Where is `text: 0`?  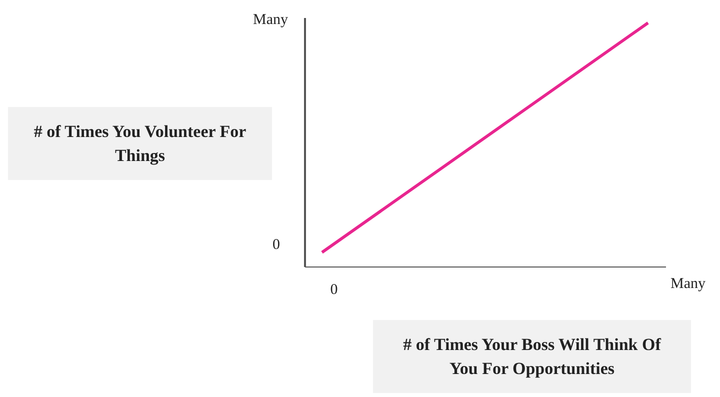 text: 0 is located at coordinates (334, 290).